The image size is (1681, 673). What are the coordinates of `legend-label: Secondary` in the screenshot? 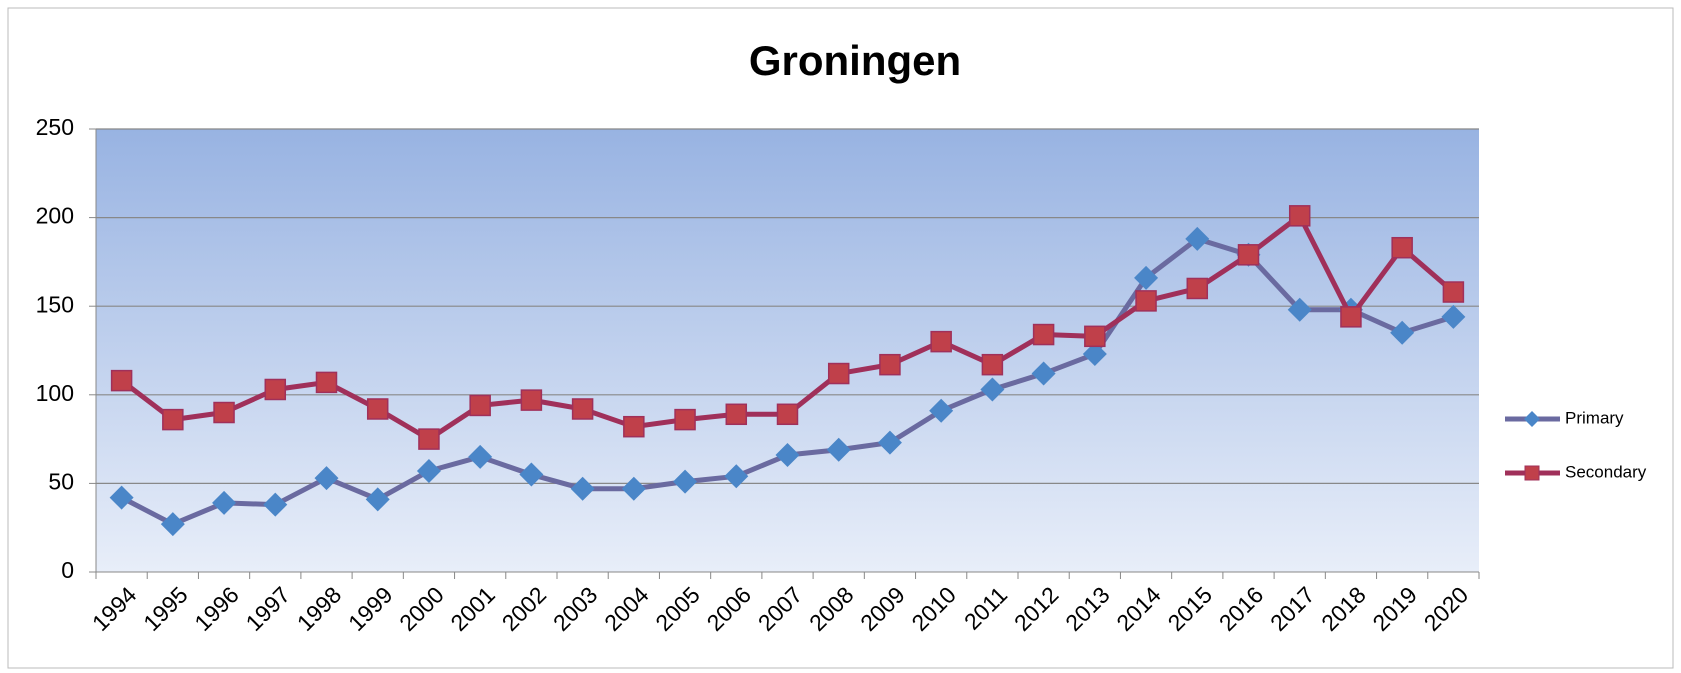 It's located at (1606, 471).